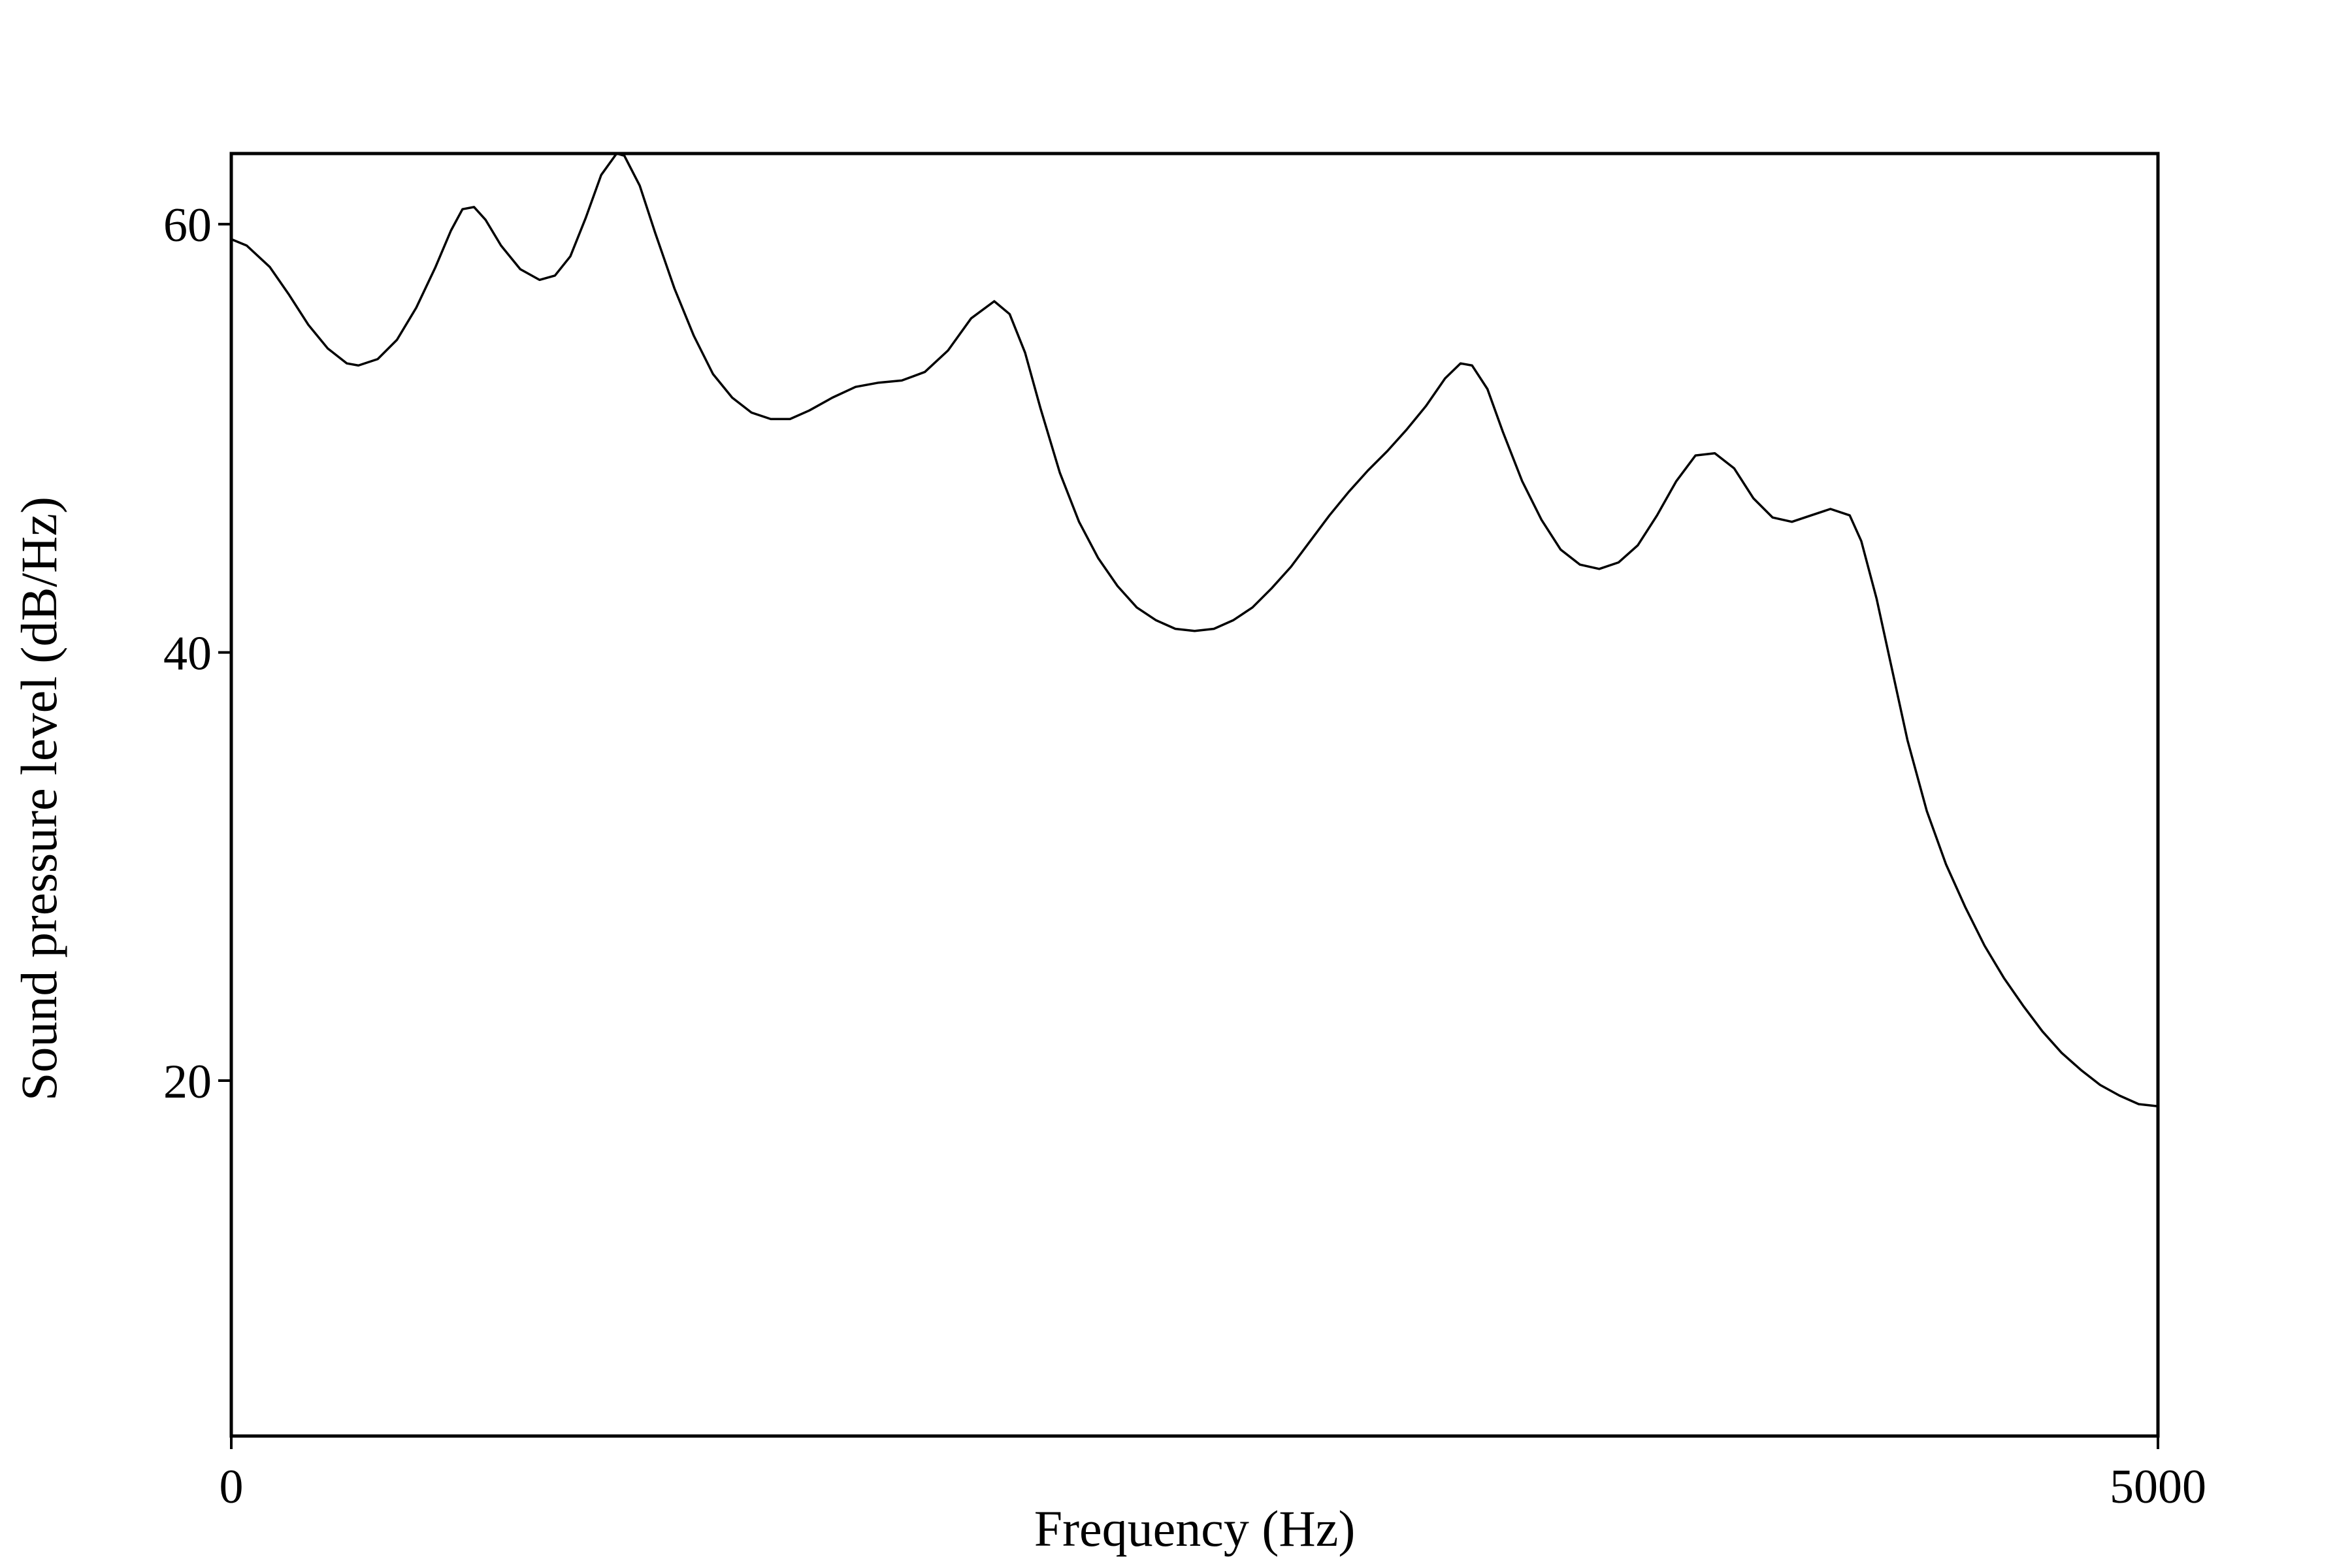 The image size is (2352, 1568). I want to click on y-tick-label: 60, so click(187, 225).